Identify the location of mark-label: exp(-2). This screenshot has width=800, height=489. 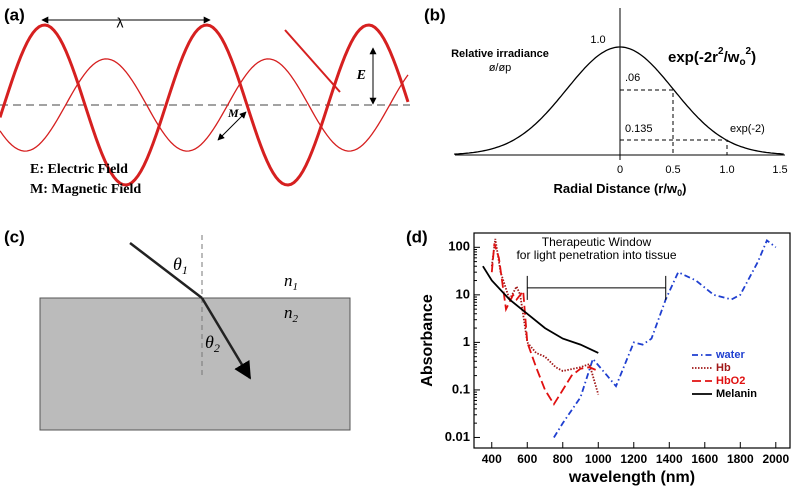
(747, 129).